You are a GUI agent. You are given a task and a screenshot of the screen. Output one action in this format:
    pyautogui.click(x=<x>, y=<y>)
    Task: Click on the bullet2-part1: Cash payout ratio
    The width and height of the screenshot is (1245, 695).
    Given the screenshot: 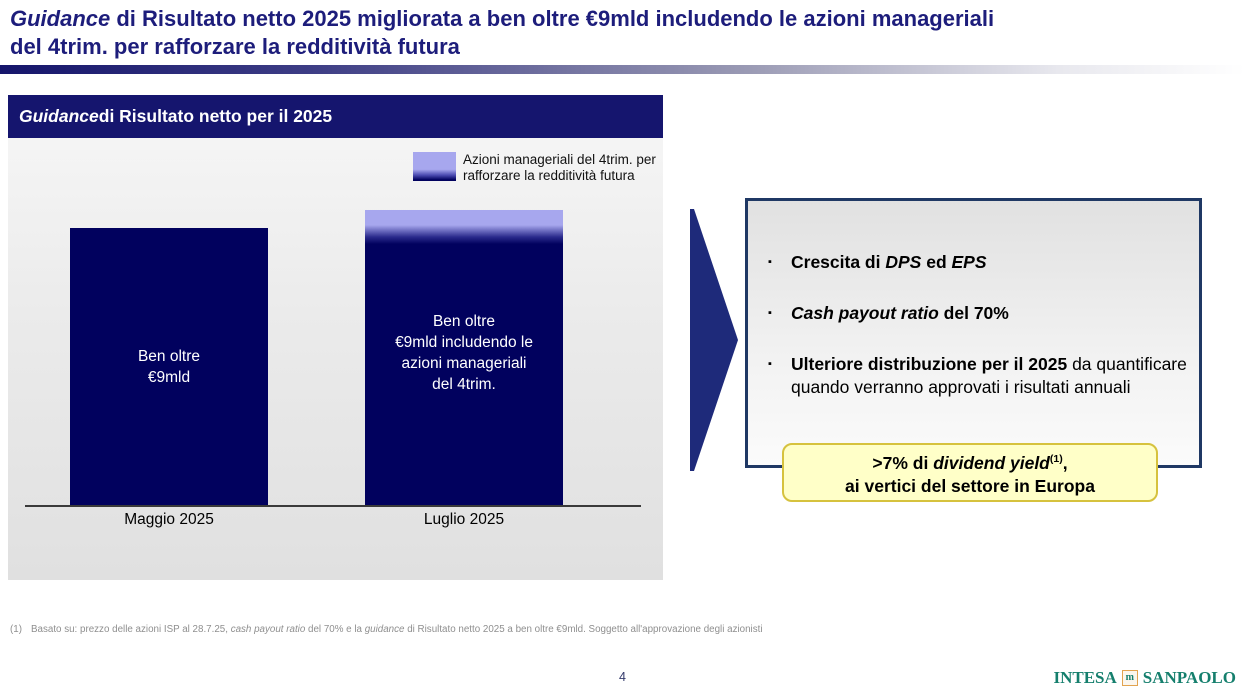 What is the action you would take?
    pyautogui.click(x=865, y=313)
    